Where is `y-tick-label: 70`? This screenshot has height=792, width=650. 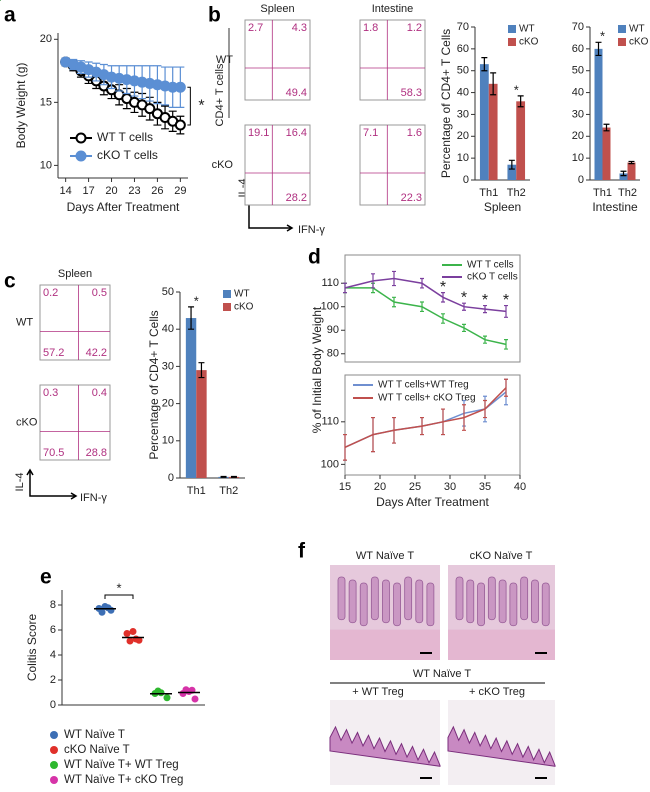
y-tick-label: 70 is located at coordinates (578, 27).